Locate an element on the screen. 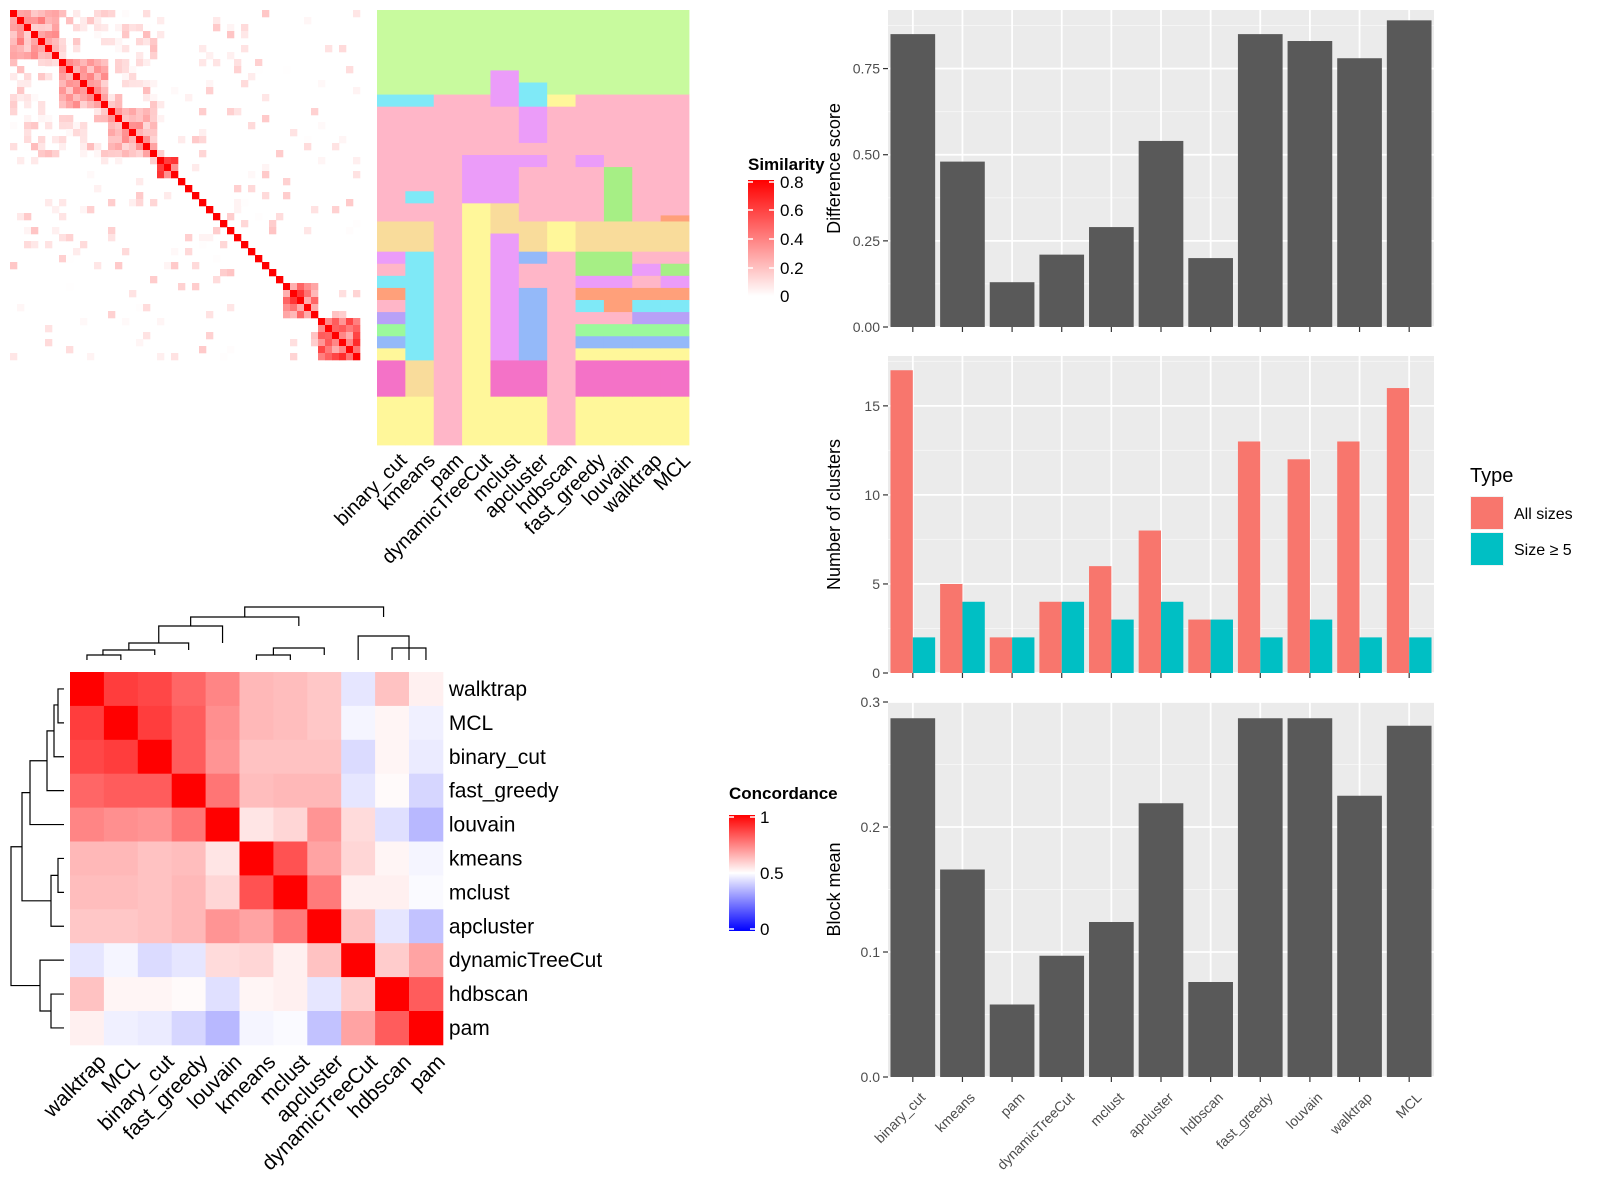 The height and width of the screenshot is (1200, 1600). concordance-row-label: dynamicTreeCut is located at coordinates (525, 960).